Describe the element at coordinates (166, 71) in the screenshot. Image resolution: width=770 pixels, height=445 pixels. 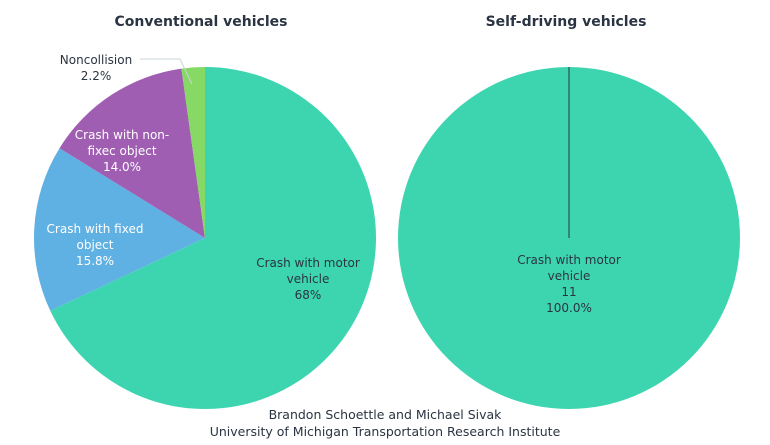
I see `noncollision-connector` at that location.